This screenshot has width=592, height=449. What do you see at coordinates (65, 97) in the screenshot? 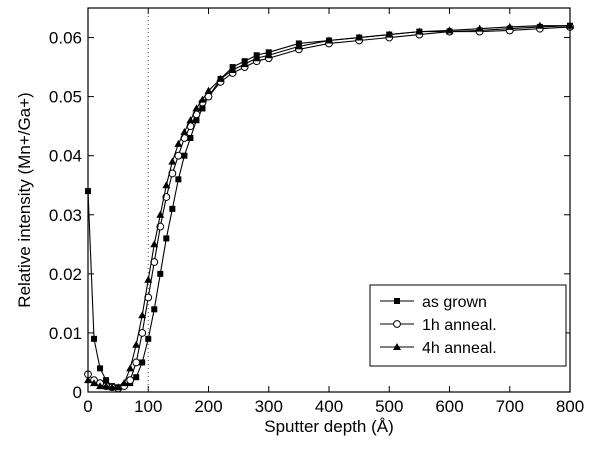
I see `y-tick-label: 0.05` at bounding box center [65, 97].